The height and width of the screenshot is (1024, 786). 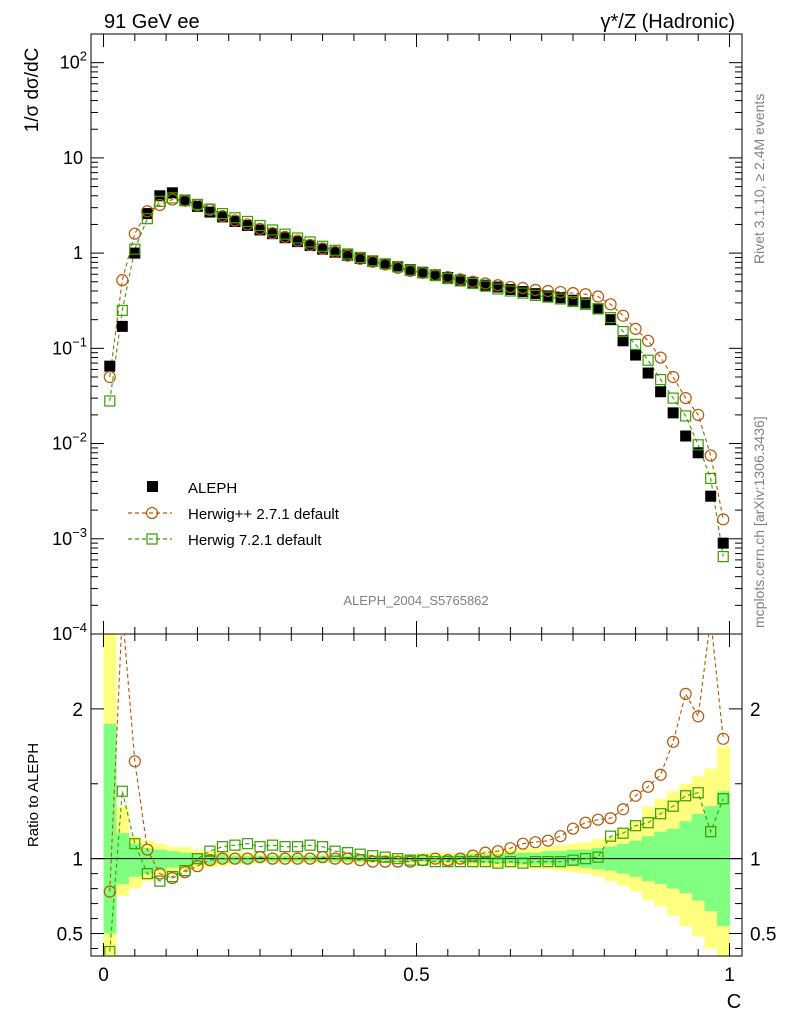 What do you see at coordinates (415, 600) in the screenshot?
I see `analysis-watermark: ALEPH_2004_S5765862` at bounding box center [415, 600].